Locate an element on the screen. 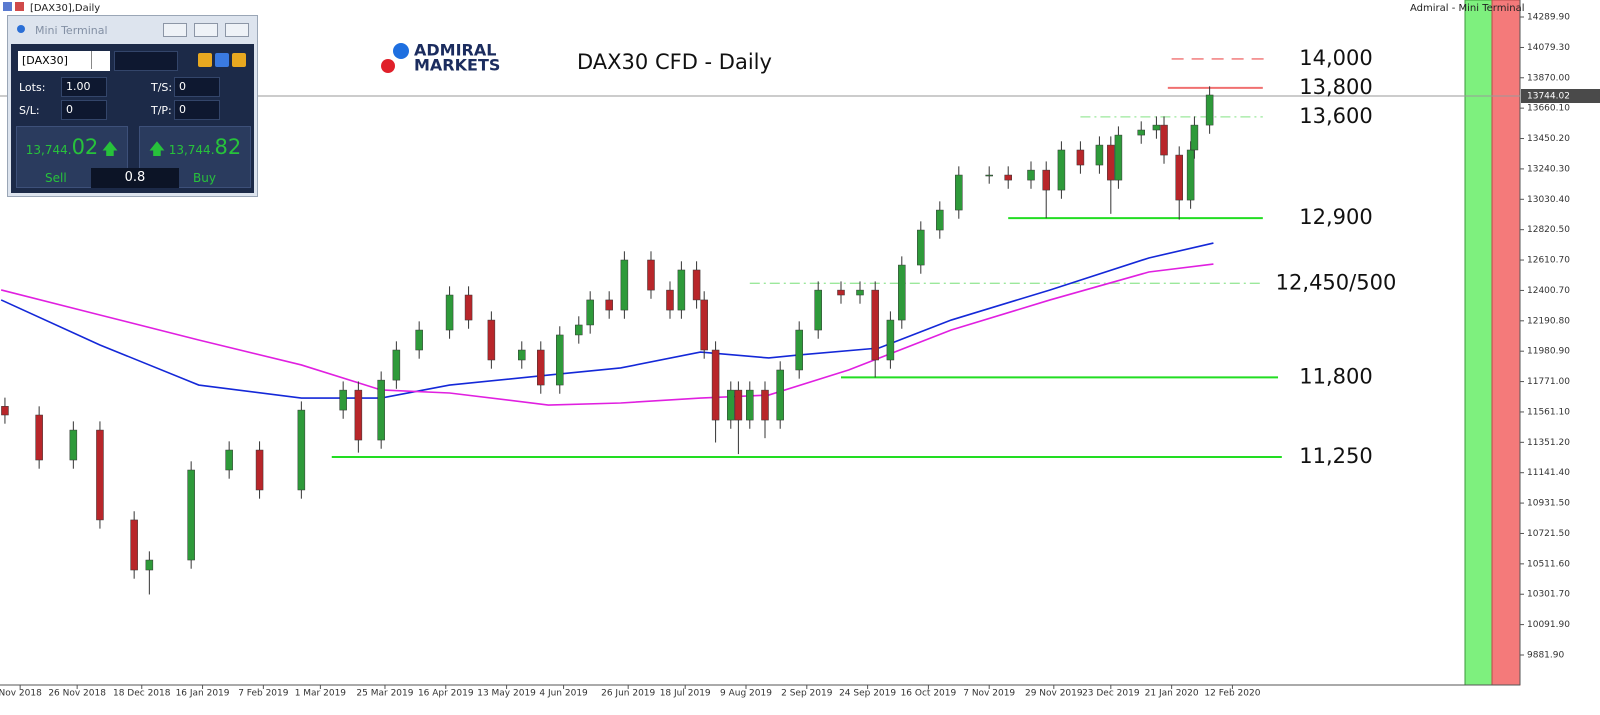 The image size is (1600, 715). y-tick-label: 12610.70 is located at coordinates (1548, 261).